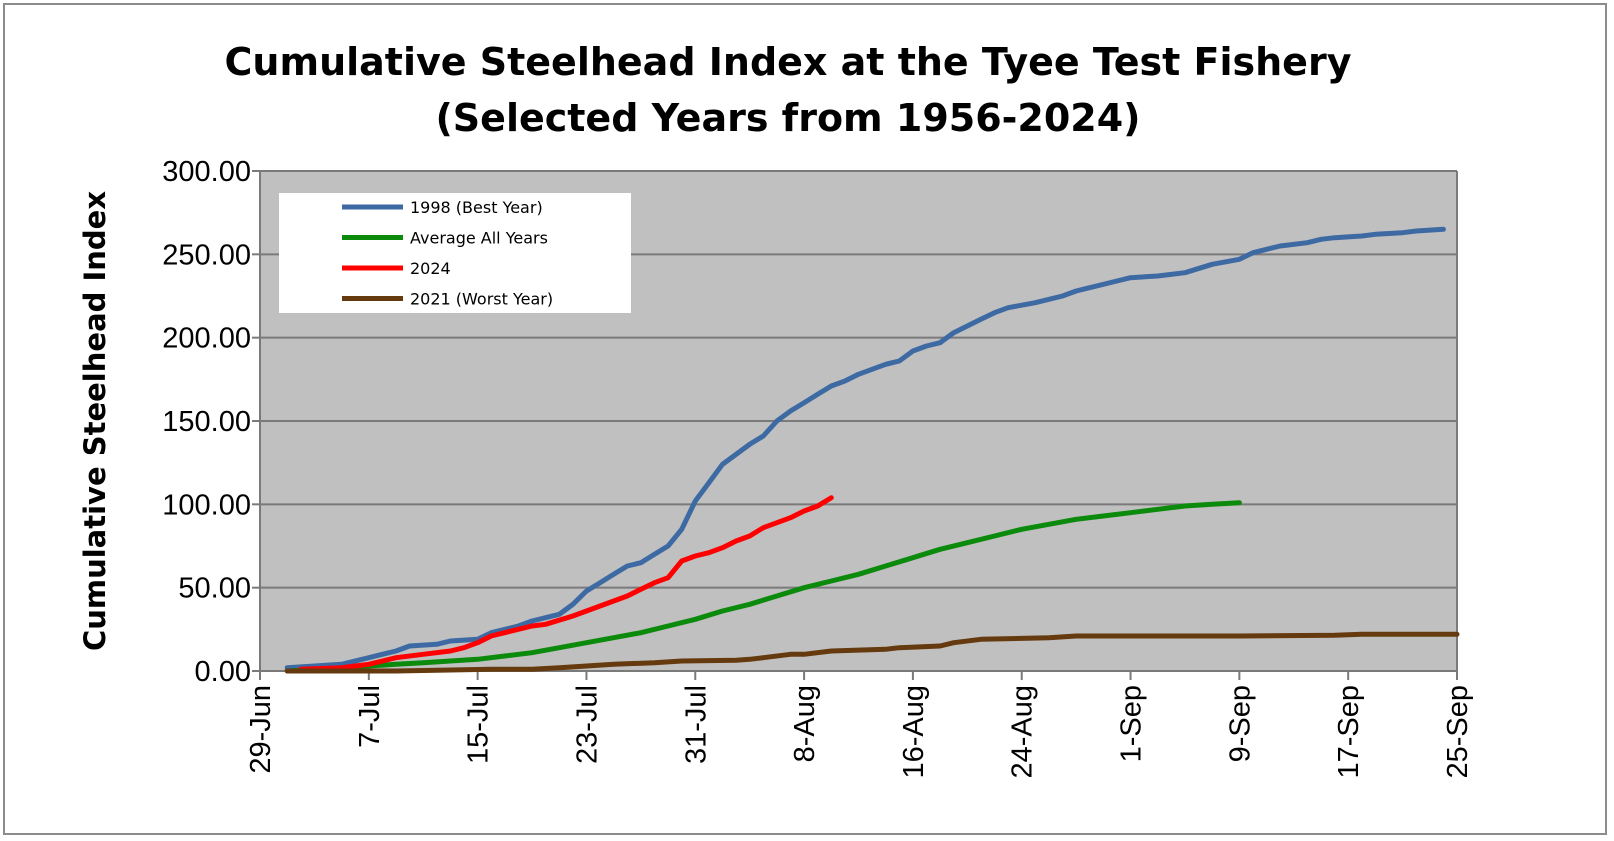 This screenshot has width=1614, height=841. Describe the element at coordinates (587, 724) in the screenshot. I see `x-tick-label: 23-Jul` at that location.